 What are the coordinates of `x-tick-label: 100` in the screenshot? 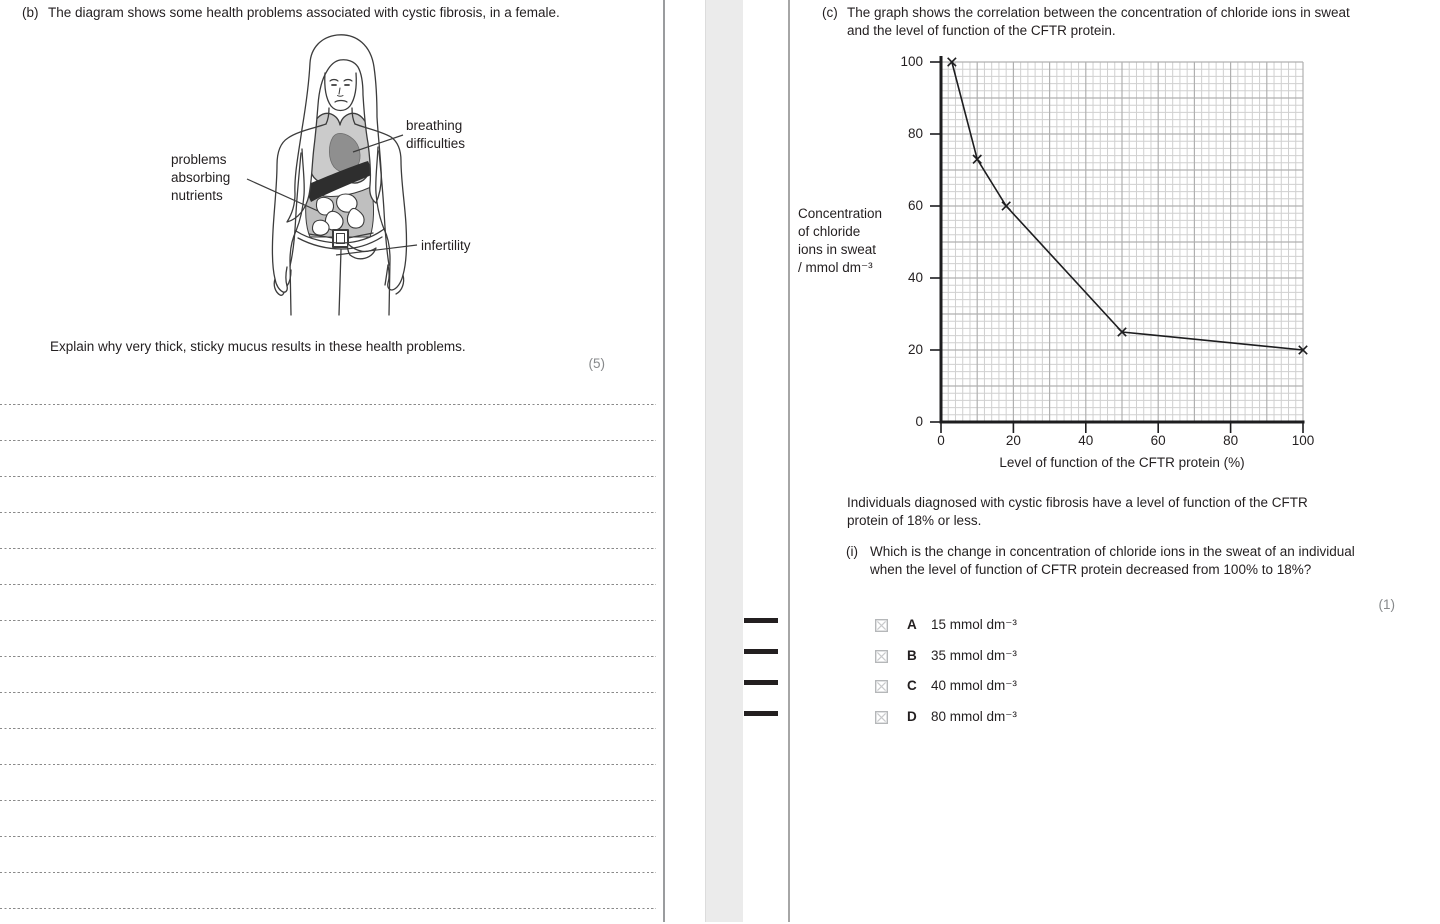 It's located at (1303, 440).